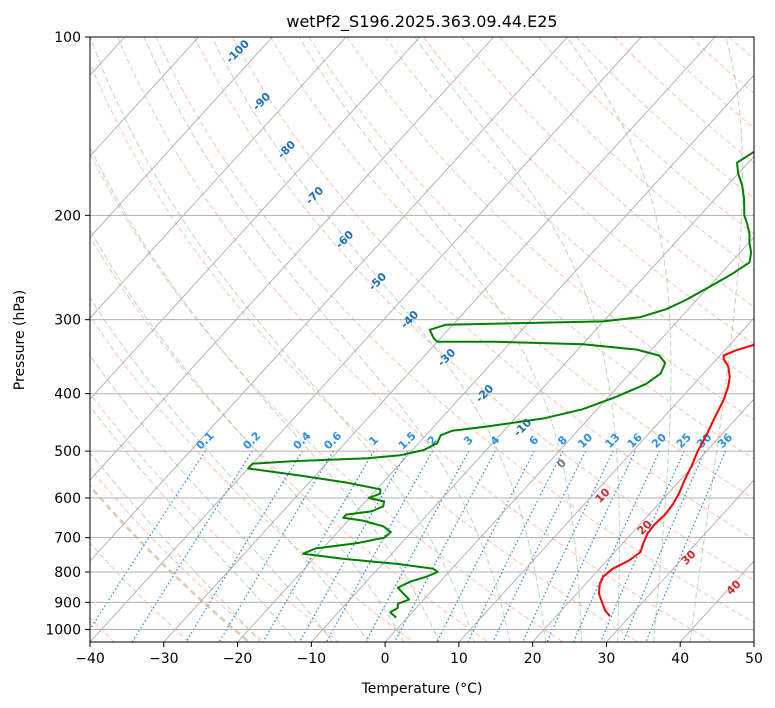  I want to click on y-tick-label: 100, so click(67, 38).